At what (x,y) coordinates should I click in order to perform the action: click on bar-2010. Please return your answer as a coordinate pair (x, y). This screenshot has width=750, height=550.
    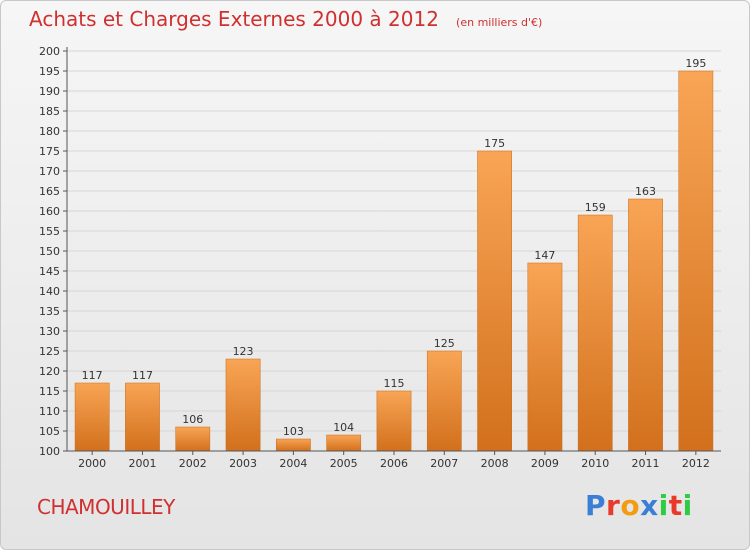
    Looking at the image, I should click on (595, 333).